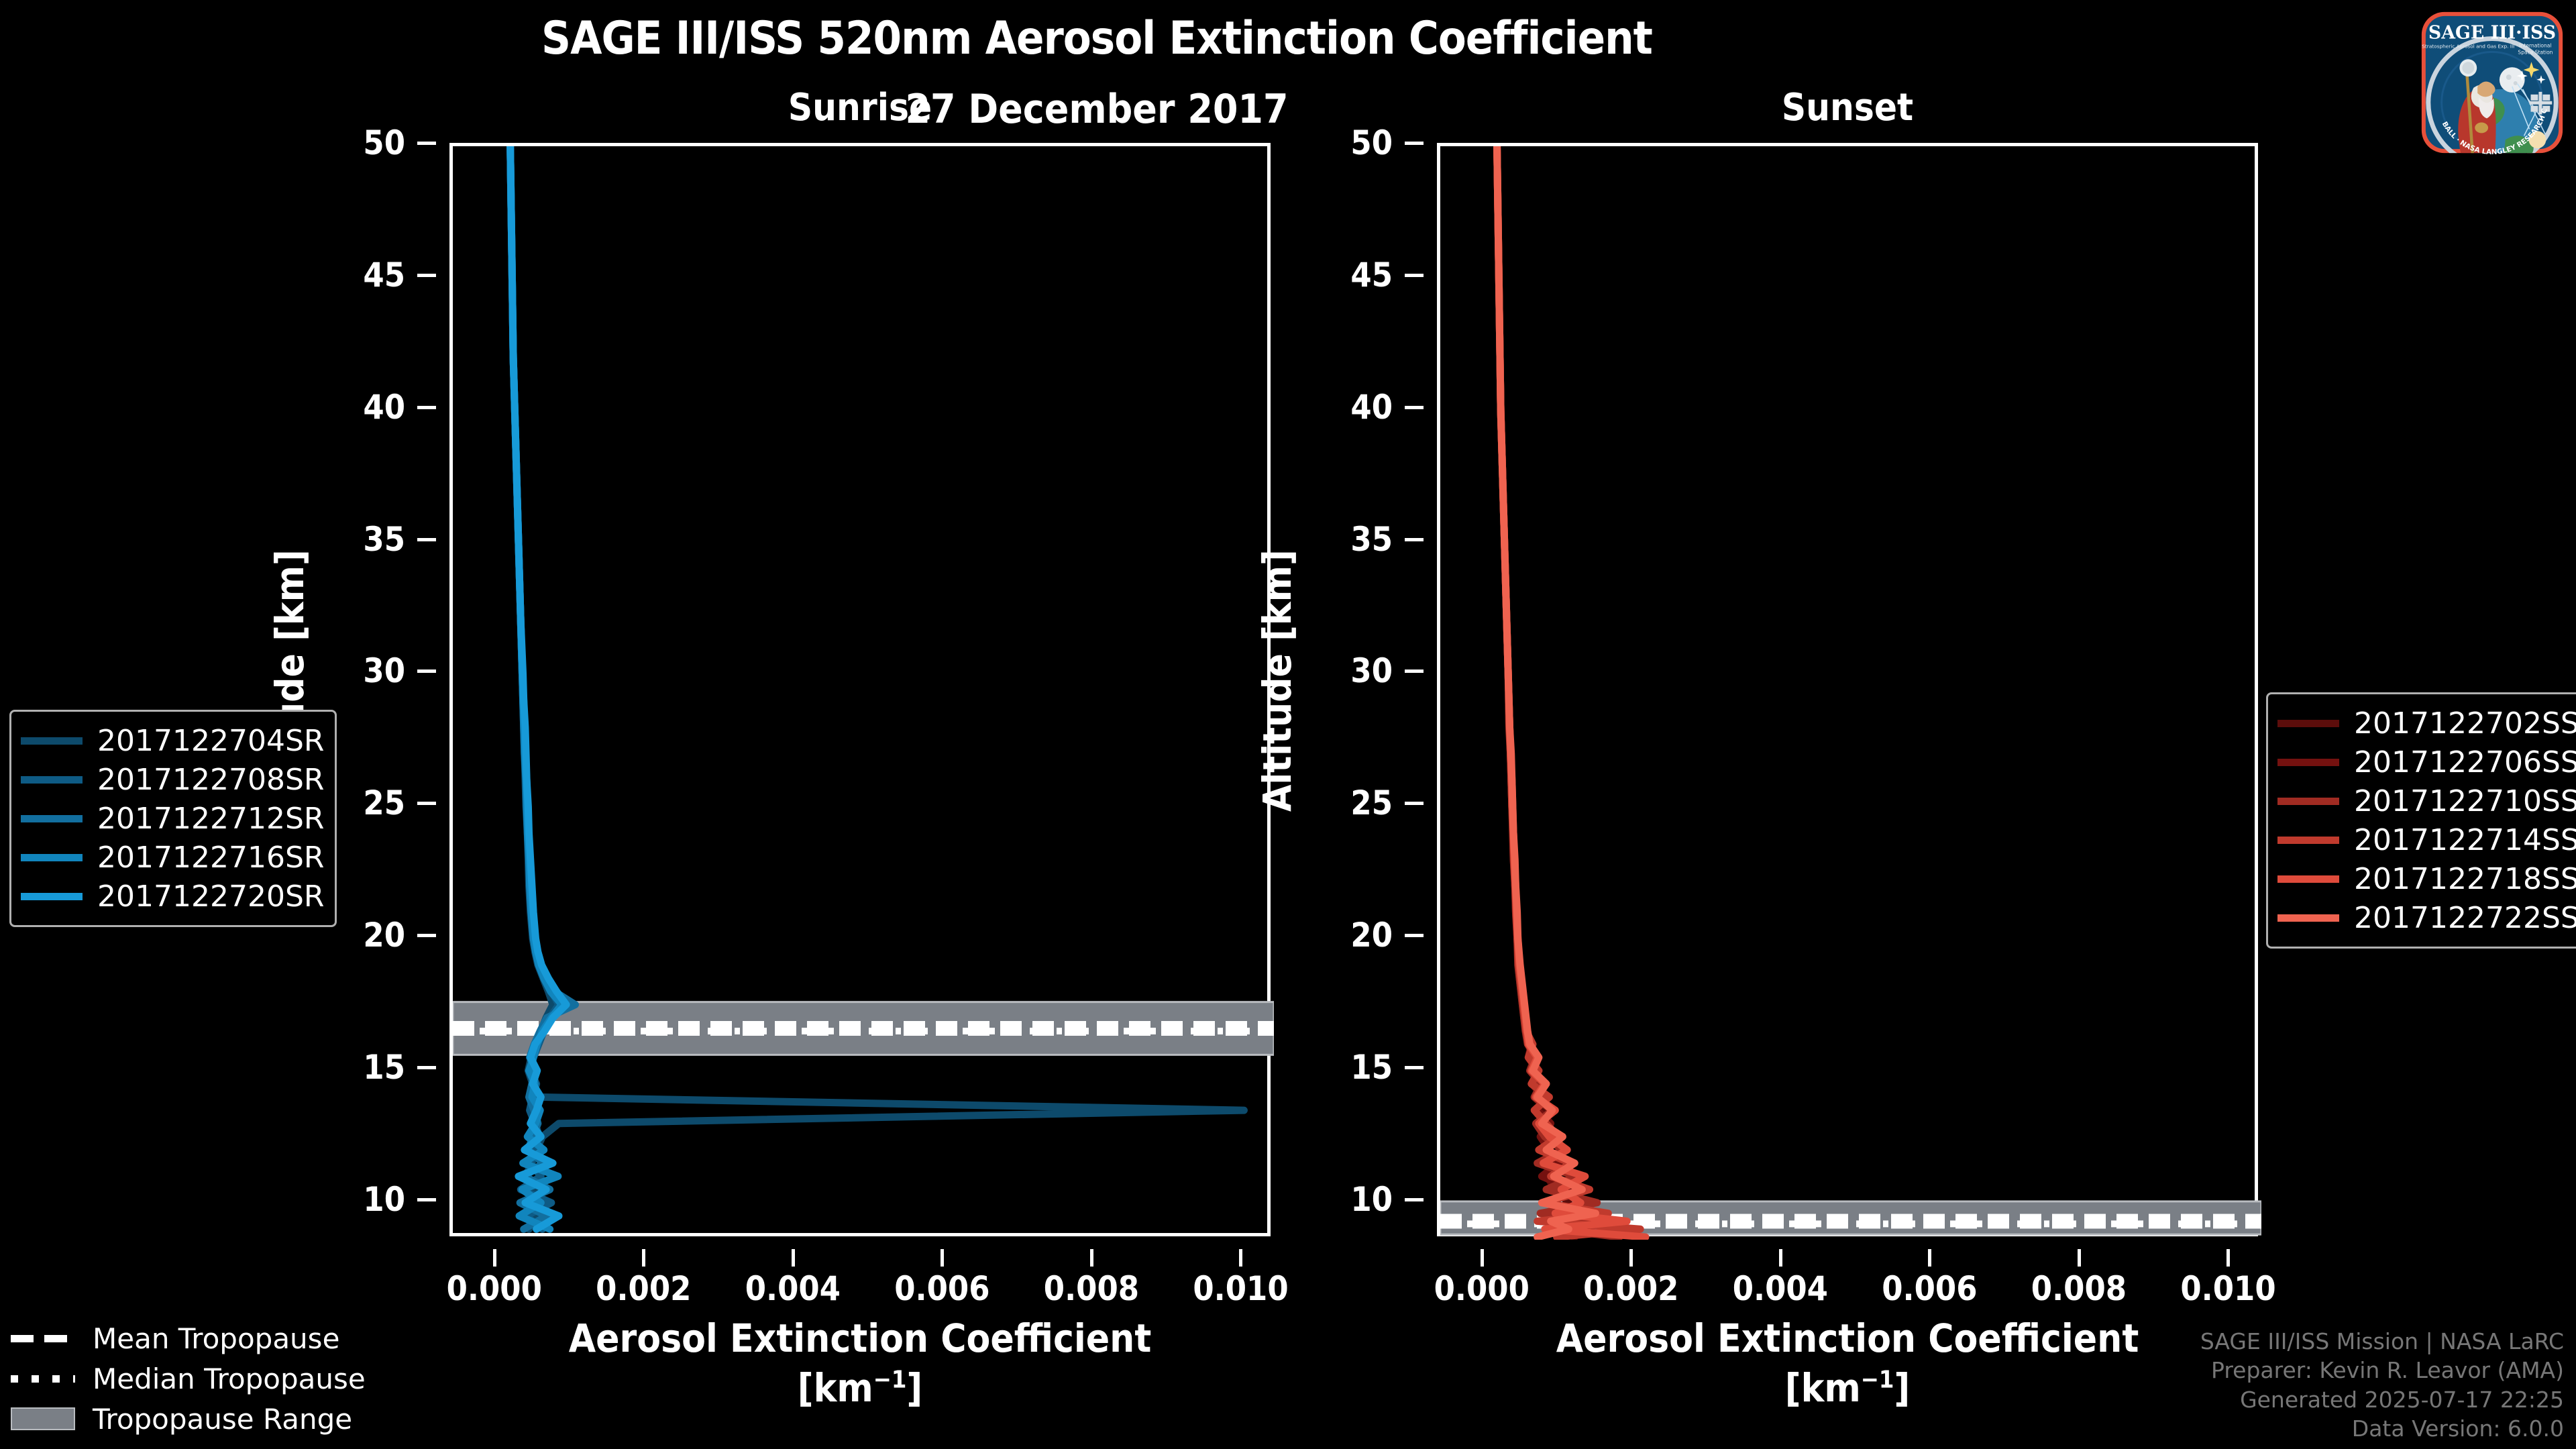 The image size is (2576, 1449). Describe the element at coordinates (43, 1418) in the screenshot. I see `symbol-glyph` at that location.